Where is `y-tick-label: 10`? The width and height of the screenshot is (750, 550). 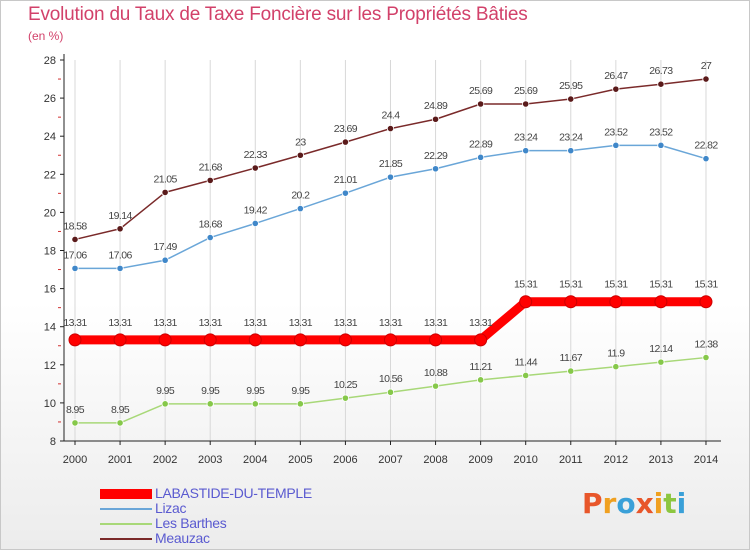
y-tick-label: 10 is located at coordinates (50, 404).